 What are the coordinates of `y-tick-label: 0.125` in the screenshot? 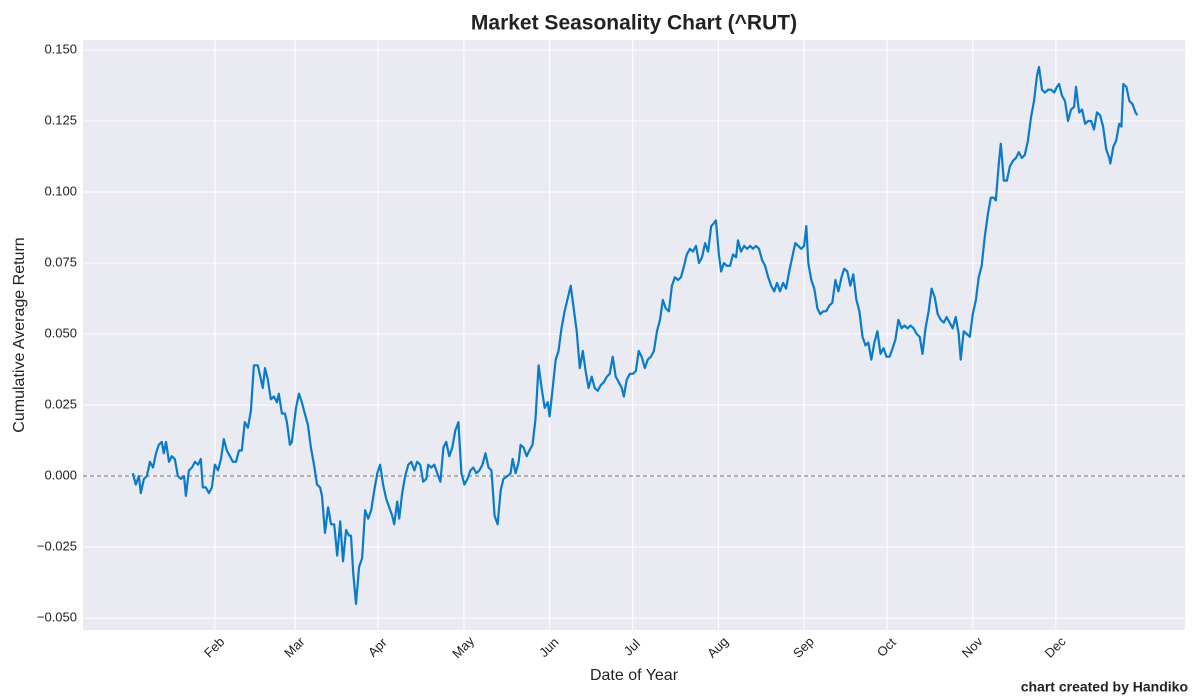 It's located at (60, 119).